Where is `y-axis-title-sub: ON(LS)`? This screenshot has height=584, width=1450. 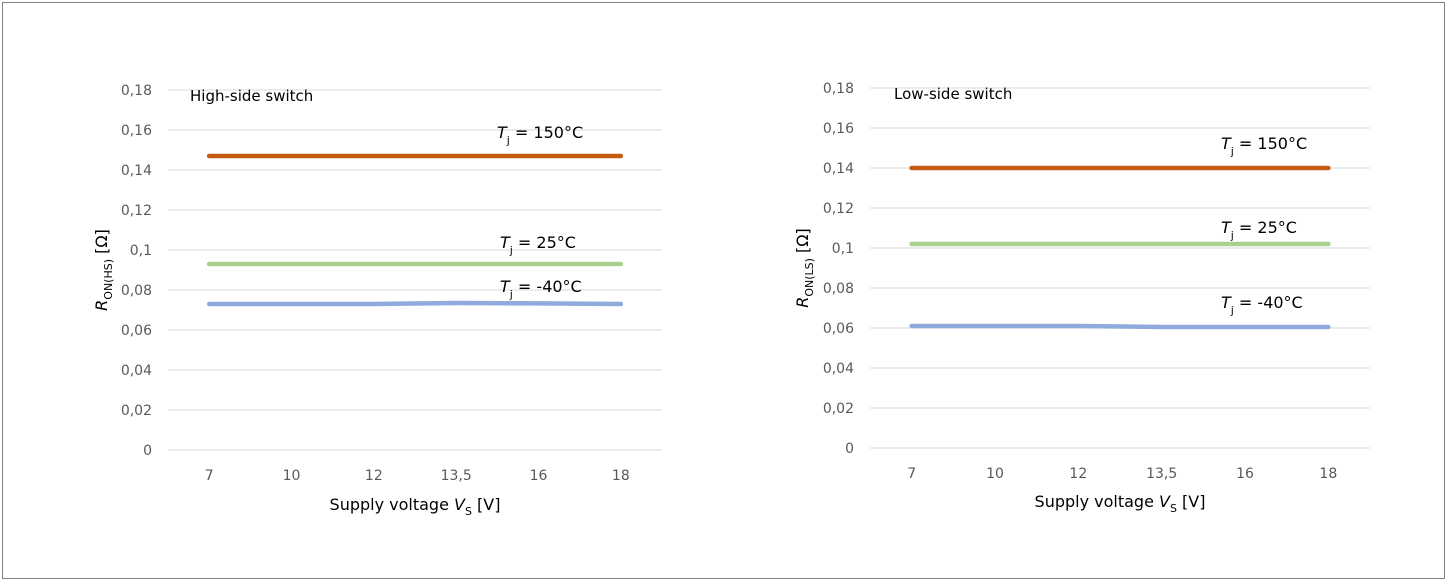 y-axis-title-sub: ON(LS) is located at coordinates (809, 277).